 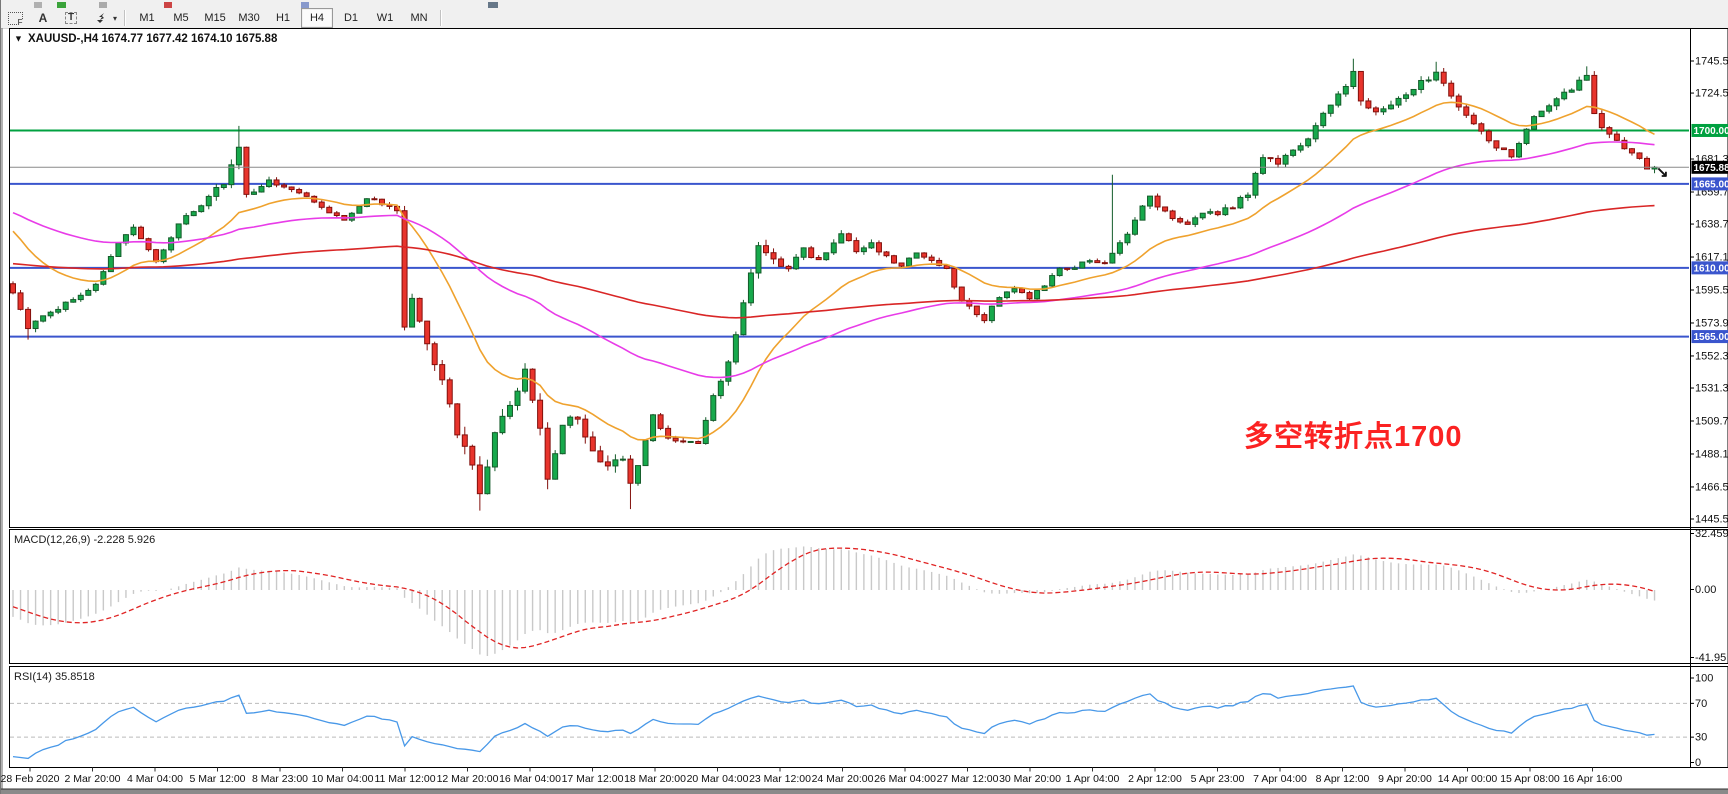 I want to click on slow-ma-line, so click(x=833, y=261).